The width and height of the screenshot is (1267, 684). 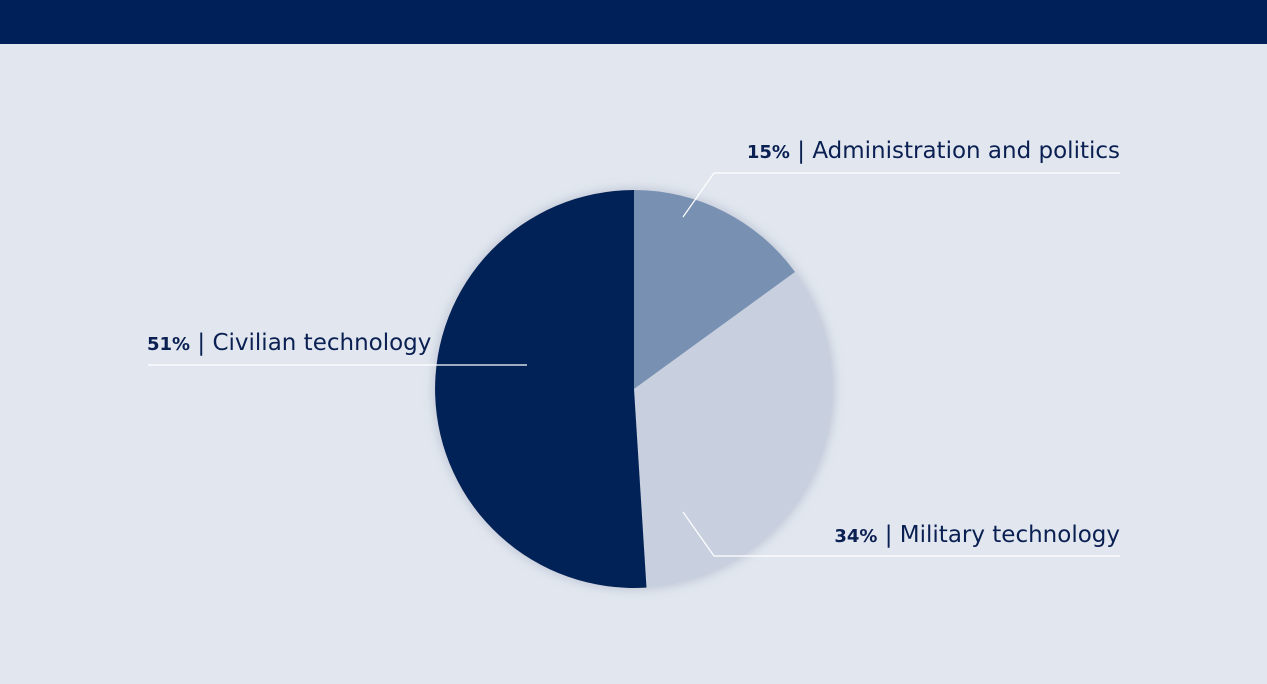 I want to click on pie-slice-military, so click(x=733, y=430).